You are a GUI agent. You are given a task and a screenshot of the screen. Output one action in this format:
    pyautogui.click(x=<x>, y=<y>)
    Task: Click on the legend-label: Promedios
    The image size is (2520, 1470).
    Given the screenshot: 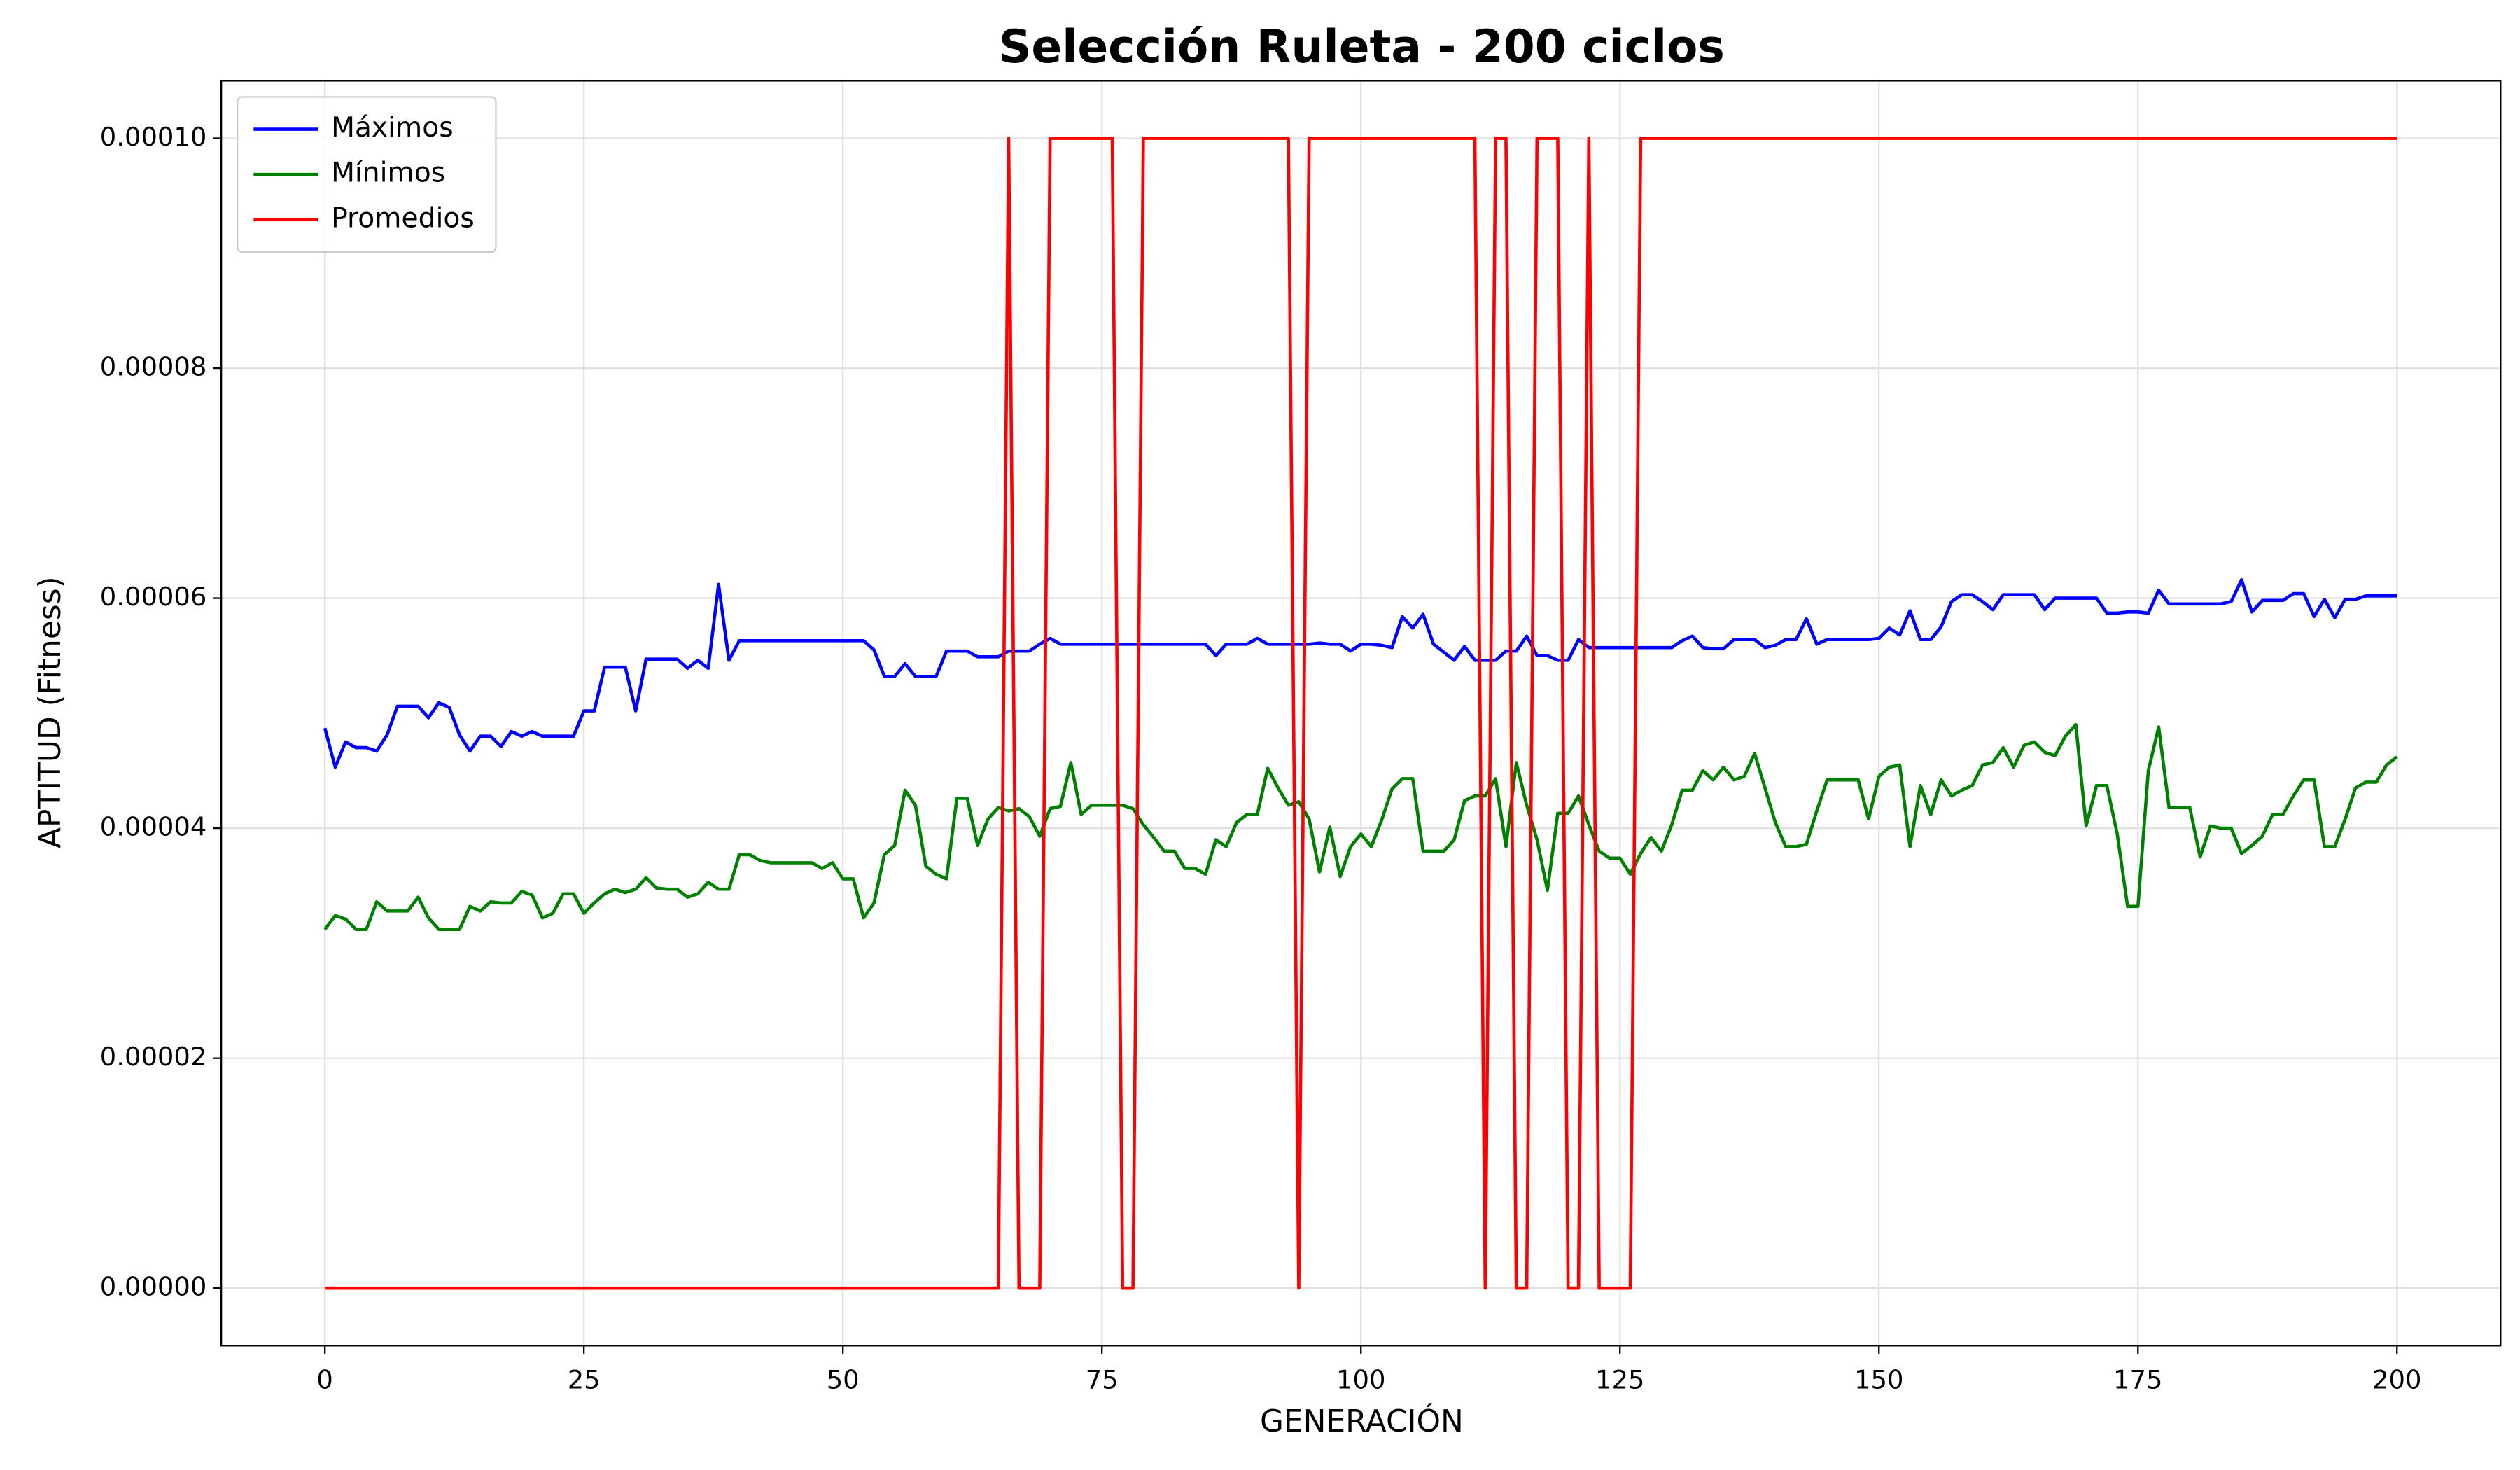 What is the action you would take?
    pyautogui.click(x=403, y=218)
    